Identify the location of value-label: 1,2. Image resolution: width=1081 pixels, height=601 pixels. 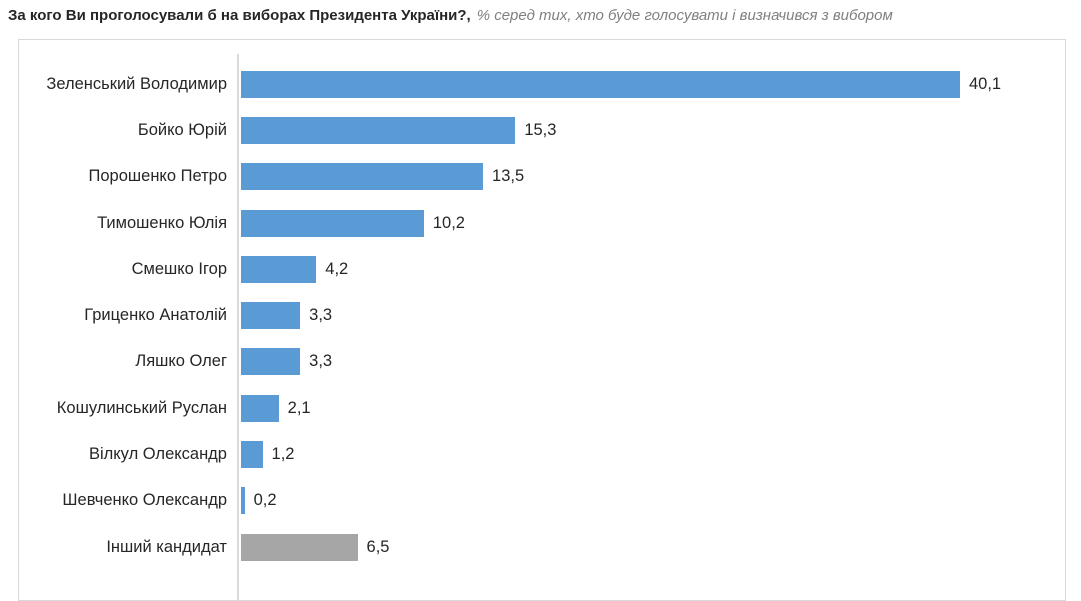
(283, 454).